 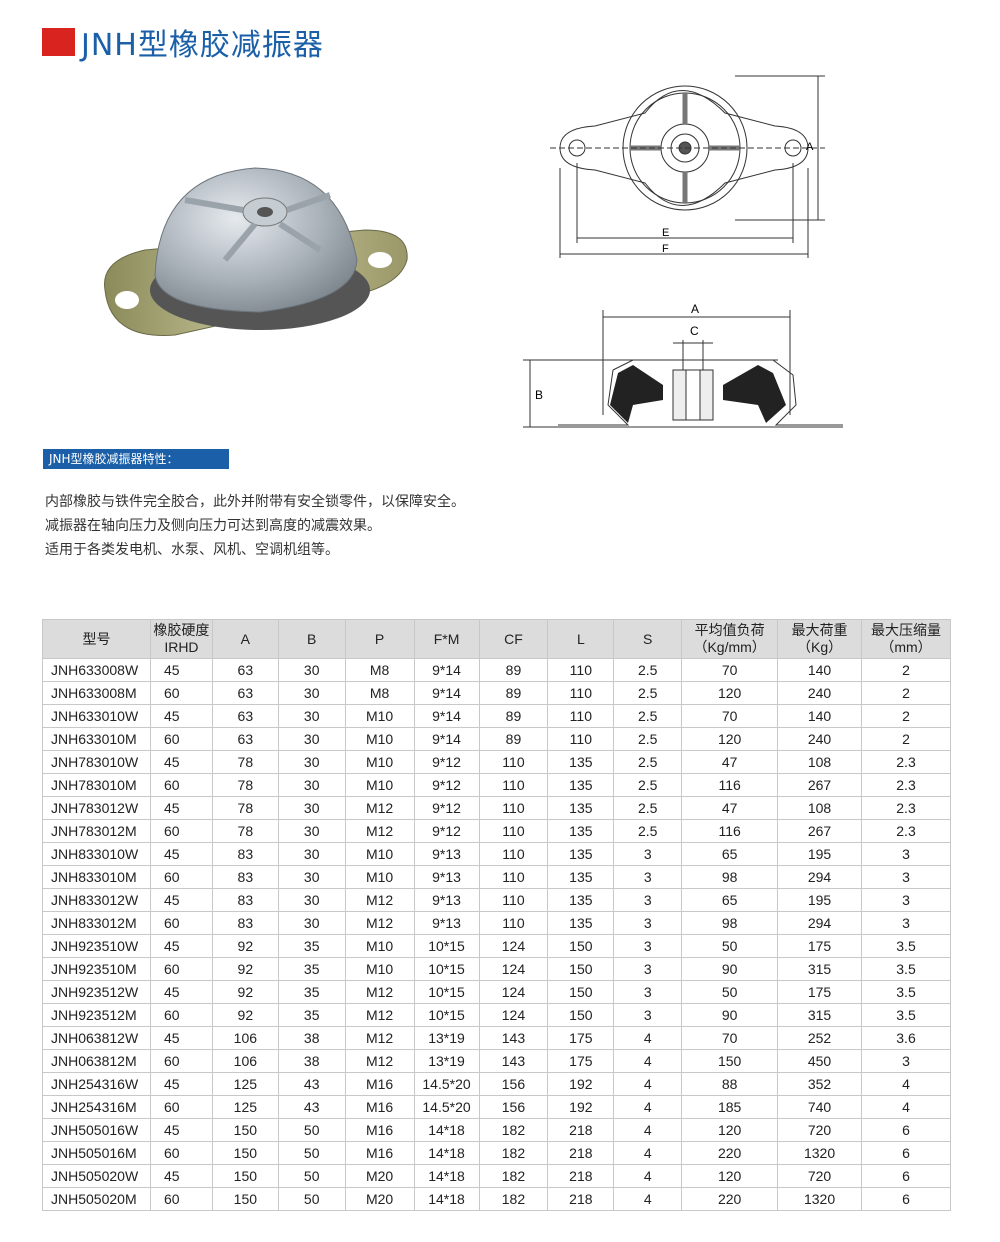 I want to click on table-cell: 88, so click(x=730, y=1084).